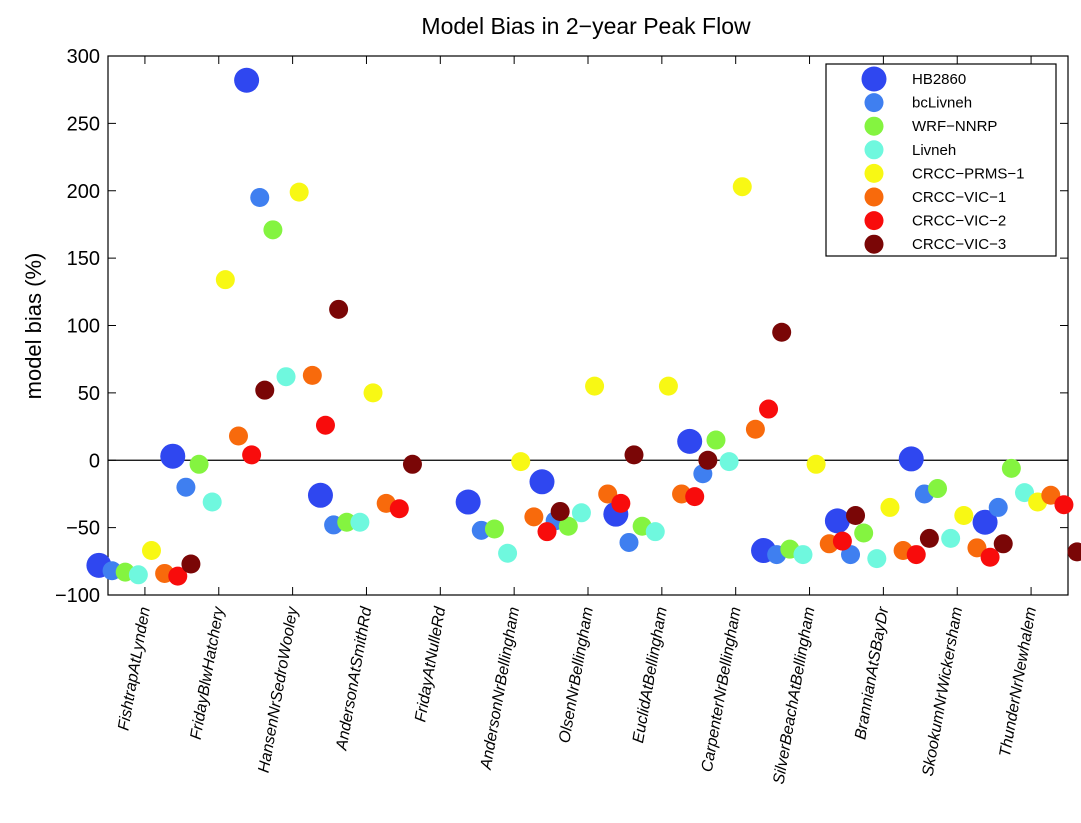 Image resolution: width=1081 pixels, height=823 pixels. Describe the element at coordinates (430, 664) in the screenshot. I see `x-tick-label: FridayAtNulleRd` at that location.